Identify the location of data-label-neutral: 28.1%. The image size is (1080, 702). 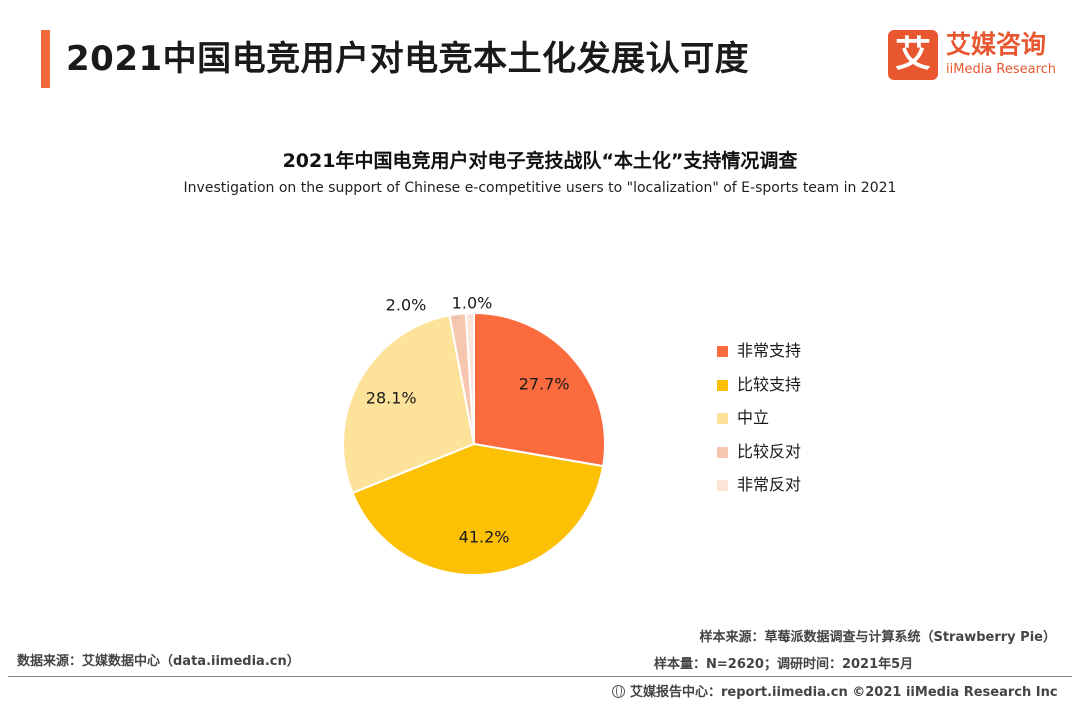
(391, 397).